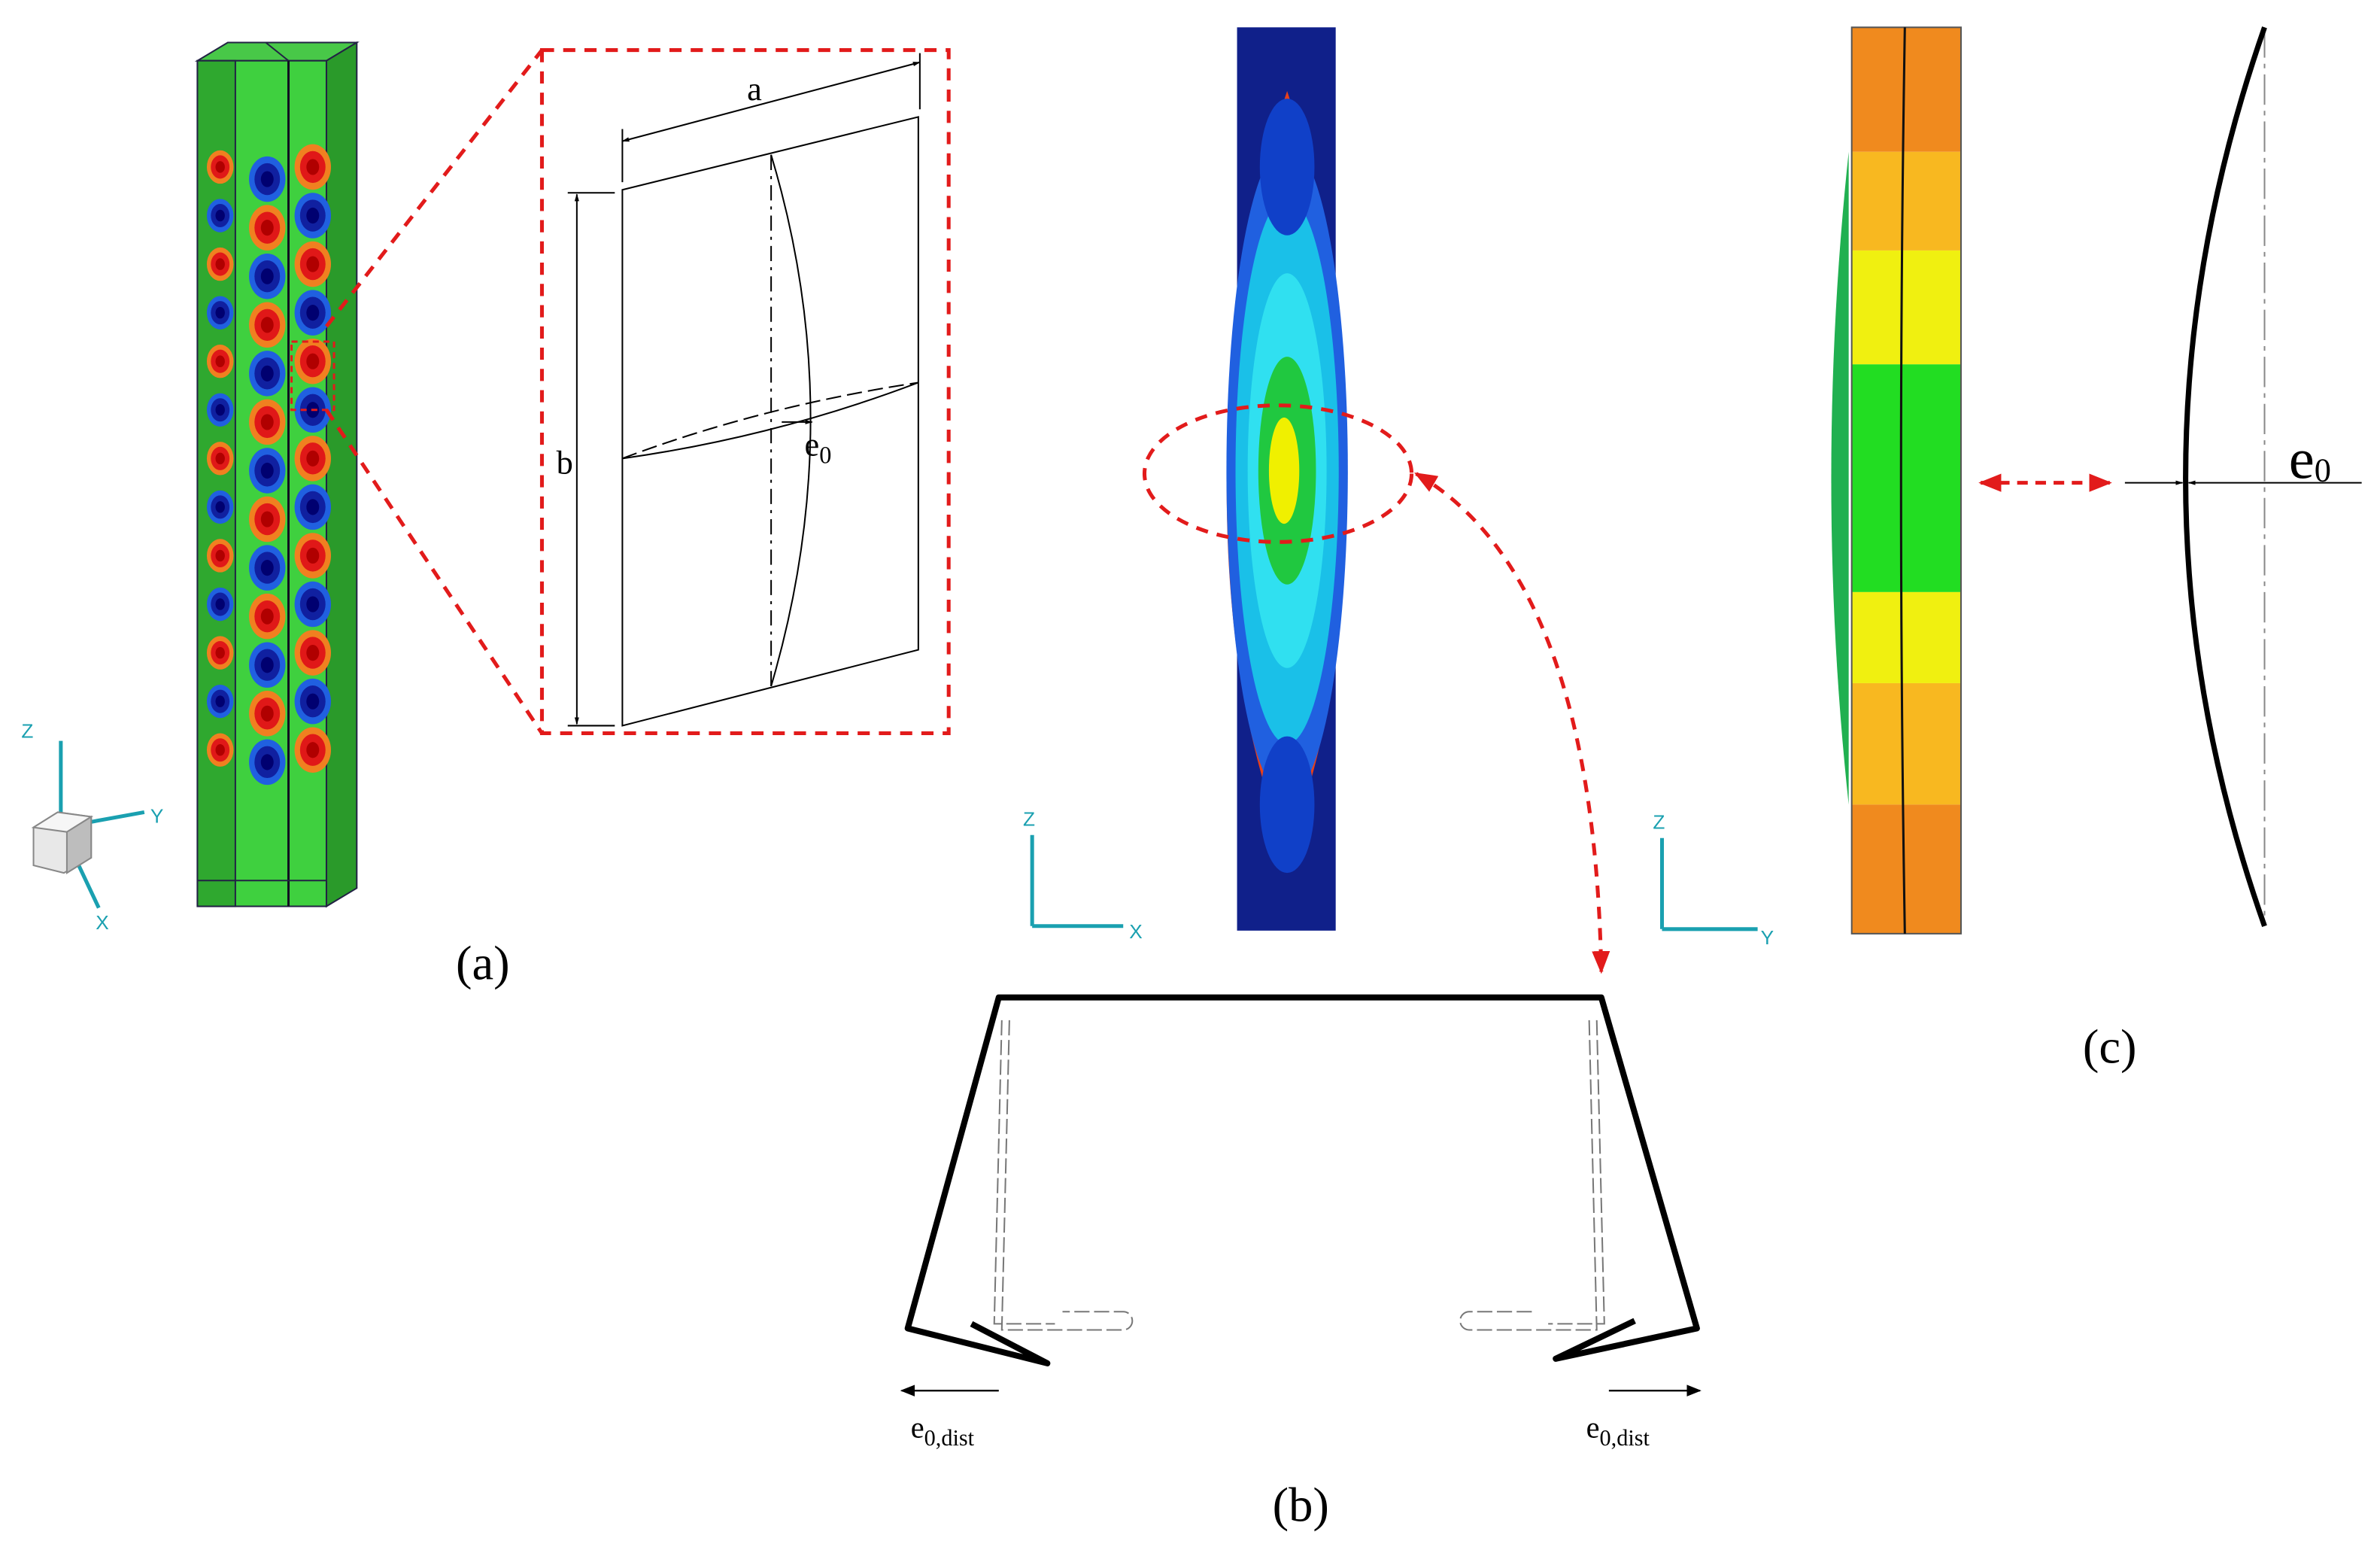 Image resolution: width=2380 pixels, height=1547 pixels. What do you see at coordinates (2110, 1046) in the screenshot?
I see `panel-label: (c)` at bounding box center [2110, 1046].